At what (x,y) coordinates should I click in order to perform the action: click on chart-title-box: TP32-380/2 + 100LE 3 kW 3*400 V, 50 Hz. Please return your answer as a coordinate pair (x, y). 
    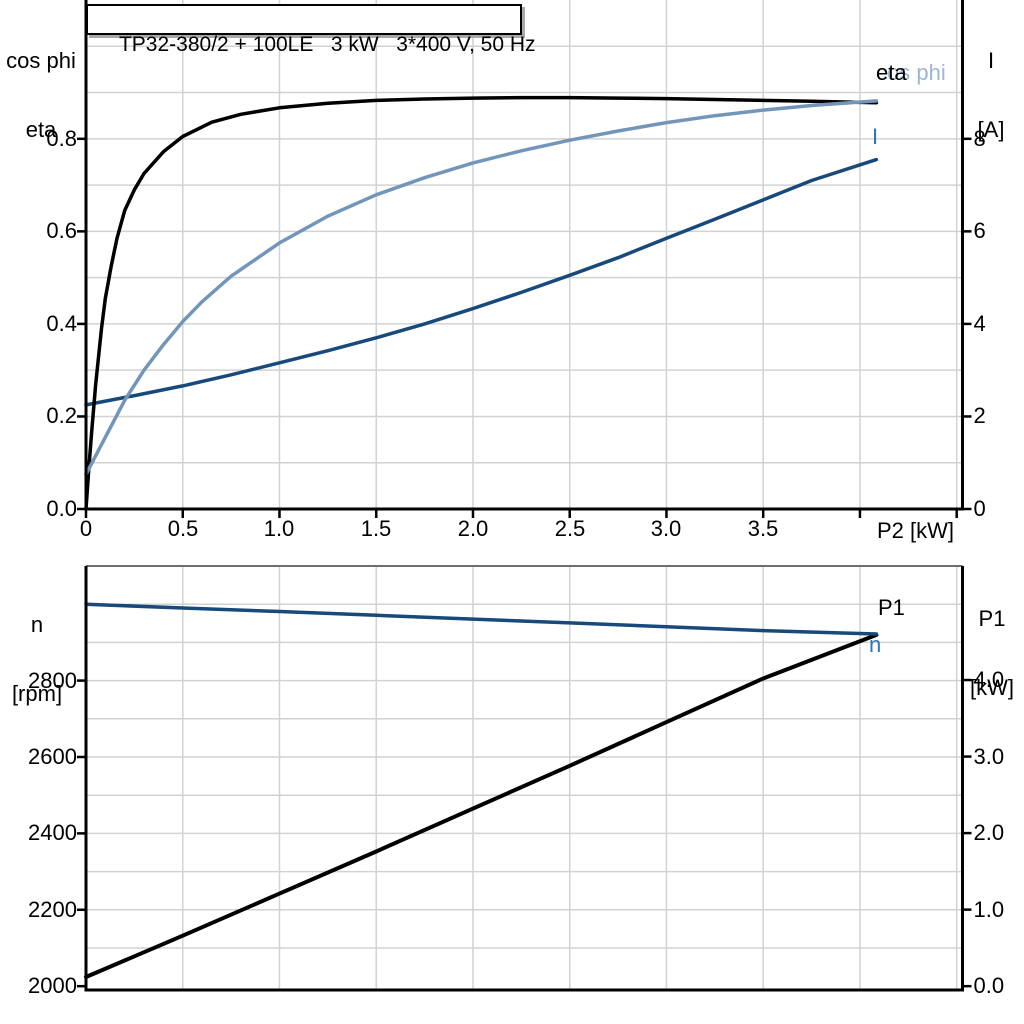
    Looking at the image, I should click on (311, 30).